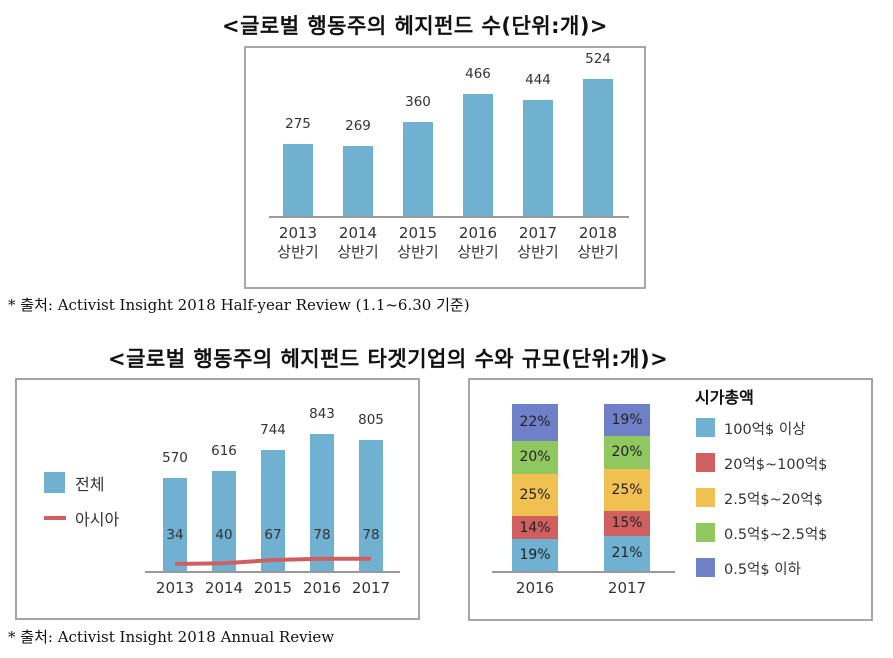 This screenshot has height=658, width=893. What do you see at coordinates (224, 588) in the screenshot?
I see `x-tick: 2014` at bounding box center [224, 588].